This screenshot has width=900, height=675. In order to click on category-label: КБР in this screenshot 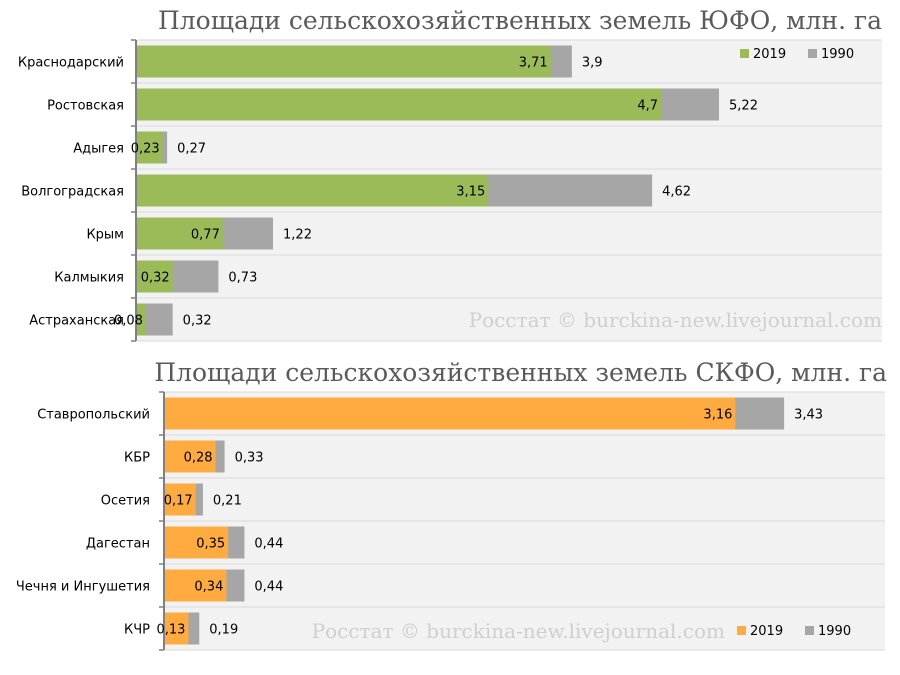, I will do `click(137, 458)`.